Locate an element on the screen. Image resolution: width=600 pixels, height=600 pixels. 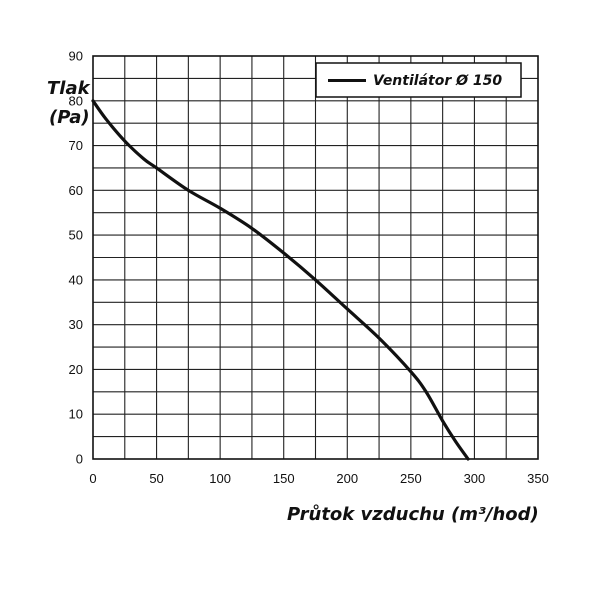
y-tick-label: 60 is located at coordinates (76, 190).